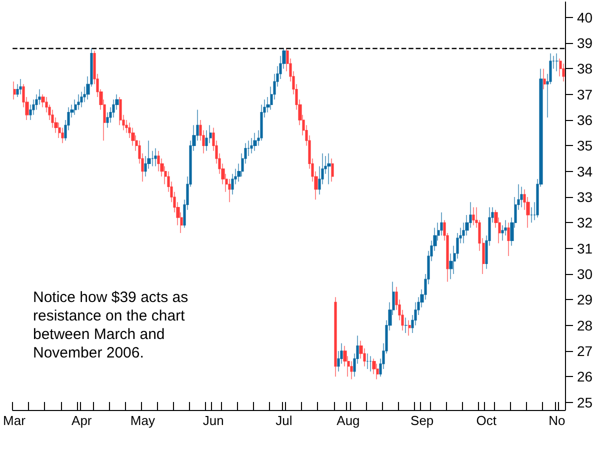 The width and height of the screenshot is (611, 461). What do you see at coordinates (585, 376) in the screenshot?
I see `y-tick-label: 26` at bounding box center [585, 376].